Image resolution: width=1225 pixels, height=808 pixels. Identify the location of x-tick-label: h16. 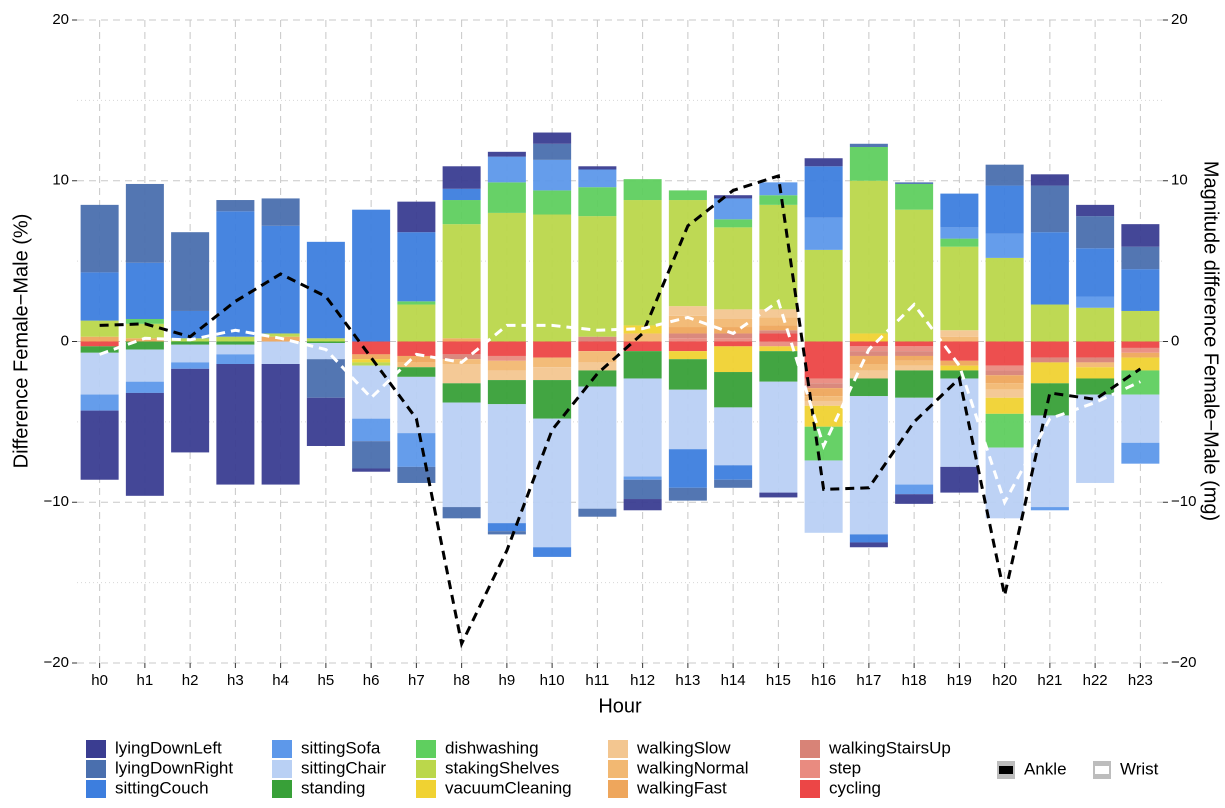
(823, 680).